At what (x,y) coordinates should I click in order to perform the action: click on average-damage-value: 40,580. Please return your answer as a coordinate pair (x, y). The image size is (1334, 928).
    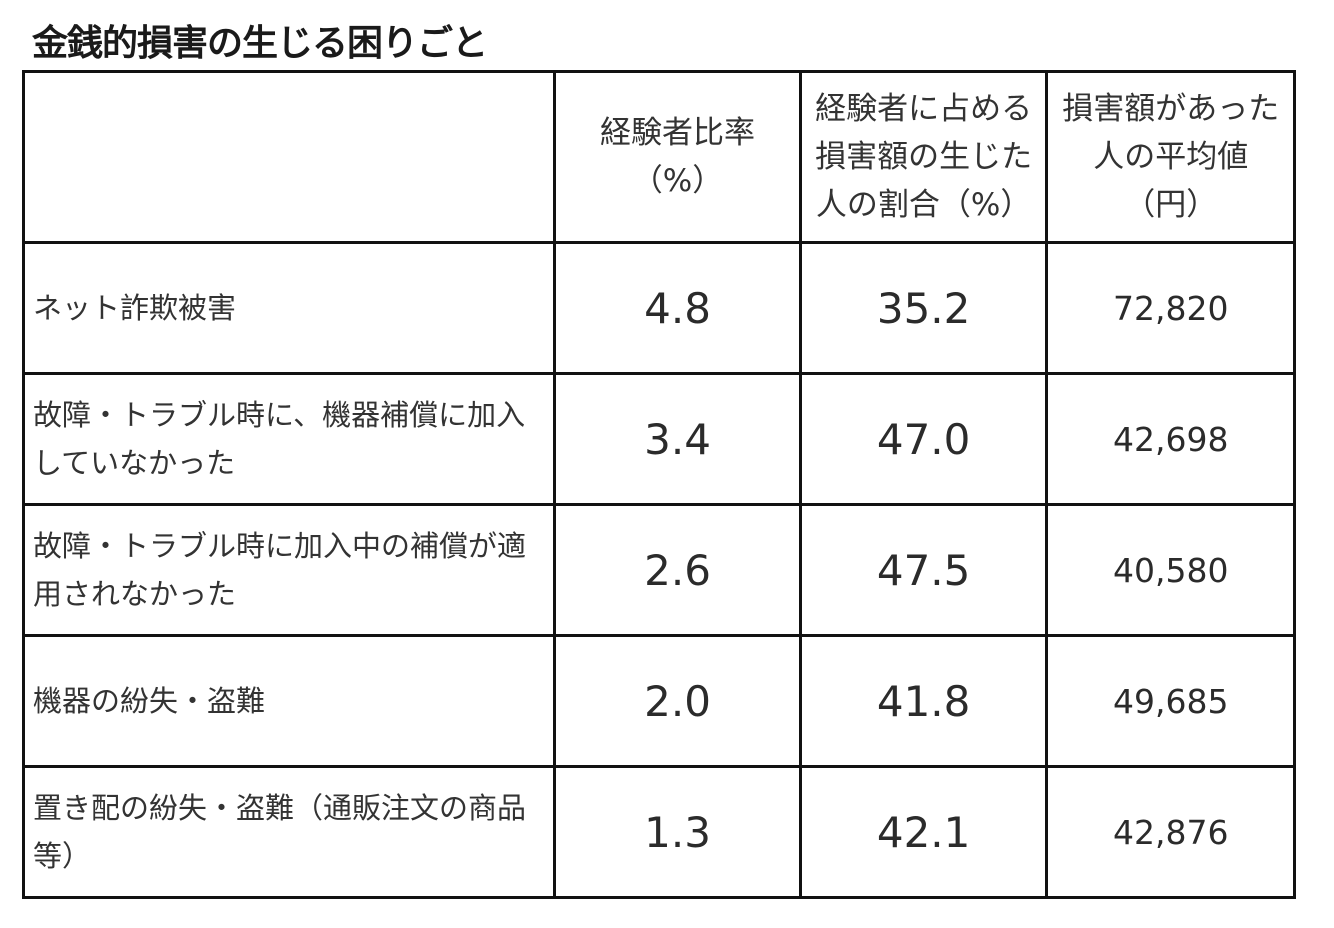
    Looking at the image, I should click on (1170, 570).